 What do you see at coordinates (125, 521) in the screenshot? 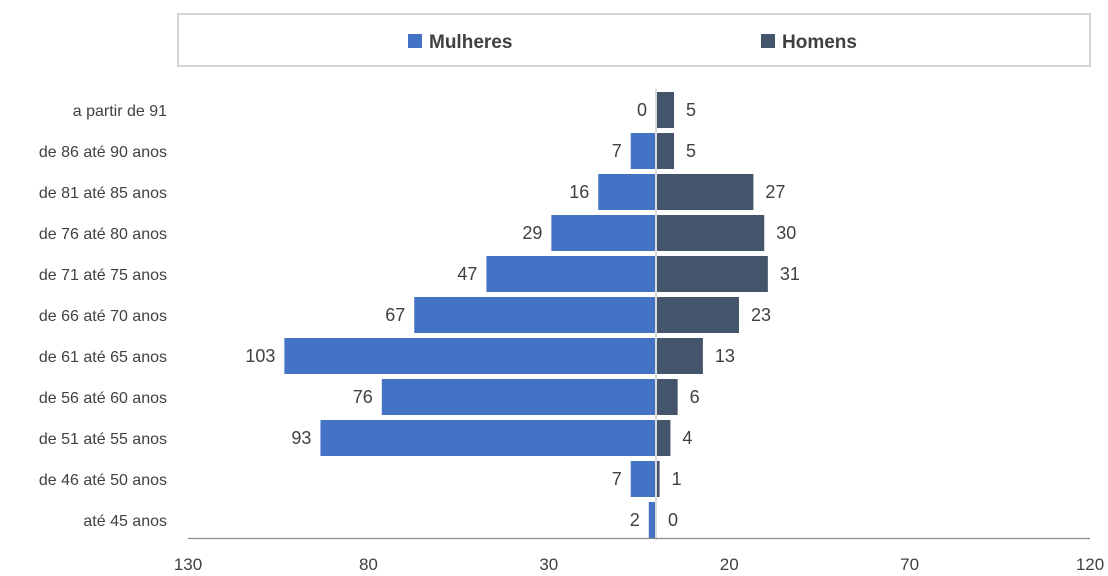
I see `category-label-row-10: até 45 anos` at bounding box center [125, 521].